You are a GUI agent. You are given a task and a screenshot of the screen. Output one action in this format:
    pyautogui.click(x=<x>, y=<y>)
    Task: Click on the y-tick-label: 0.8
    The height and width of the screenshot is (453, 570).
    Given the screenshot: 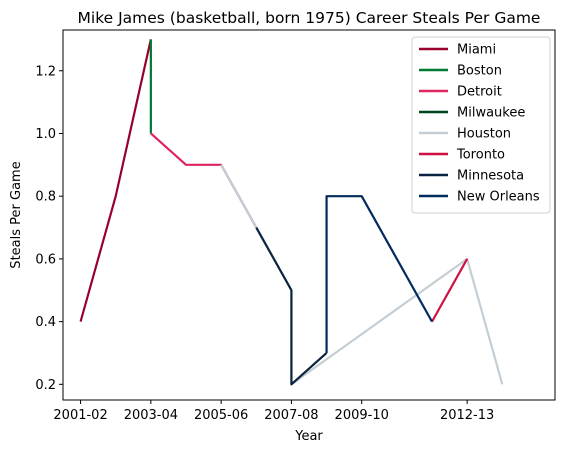 What is the action you would take?
    pyautogui.click(x=45, y=197)
    